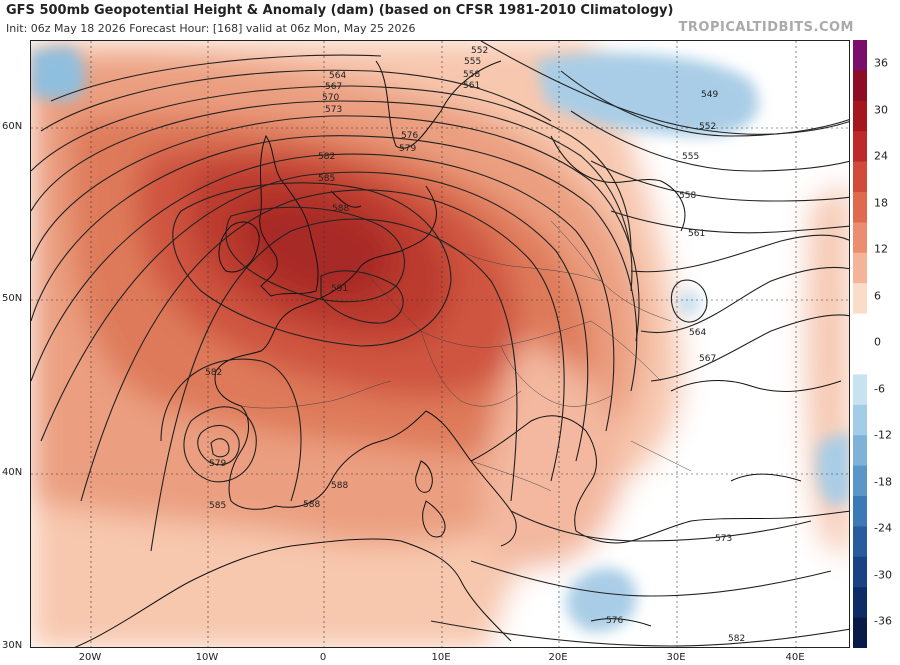 Image resolution: width=900 pixels, height=665 pixels. What do you see at coordinates (877, 342) in the screenshot?
I see `colorbar-label: 0` at bounding box center [877, 342].